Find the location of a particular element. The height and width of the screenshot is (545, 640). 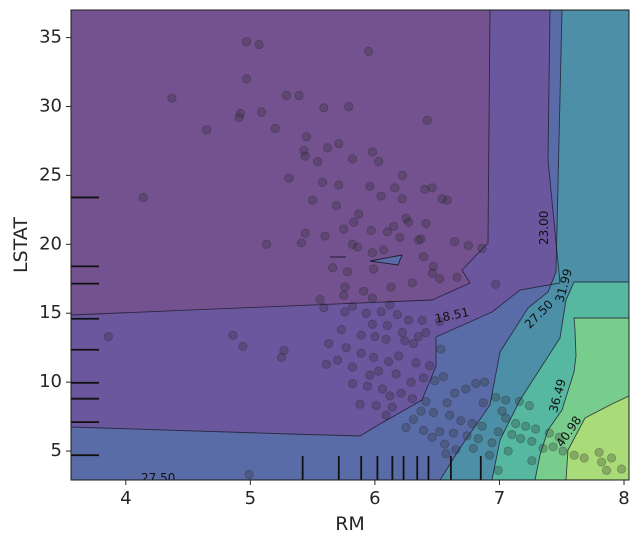

y-axis: 5 10 15 20 25 30 35 is located at coordinates (55, 244).